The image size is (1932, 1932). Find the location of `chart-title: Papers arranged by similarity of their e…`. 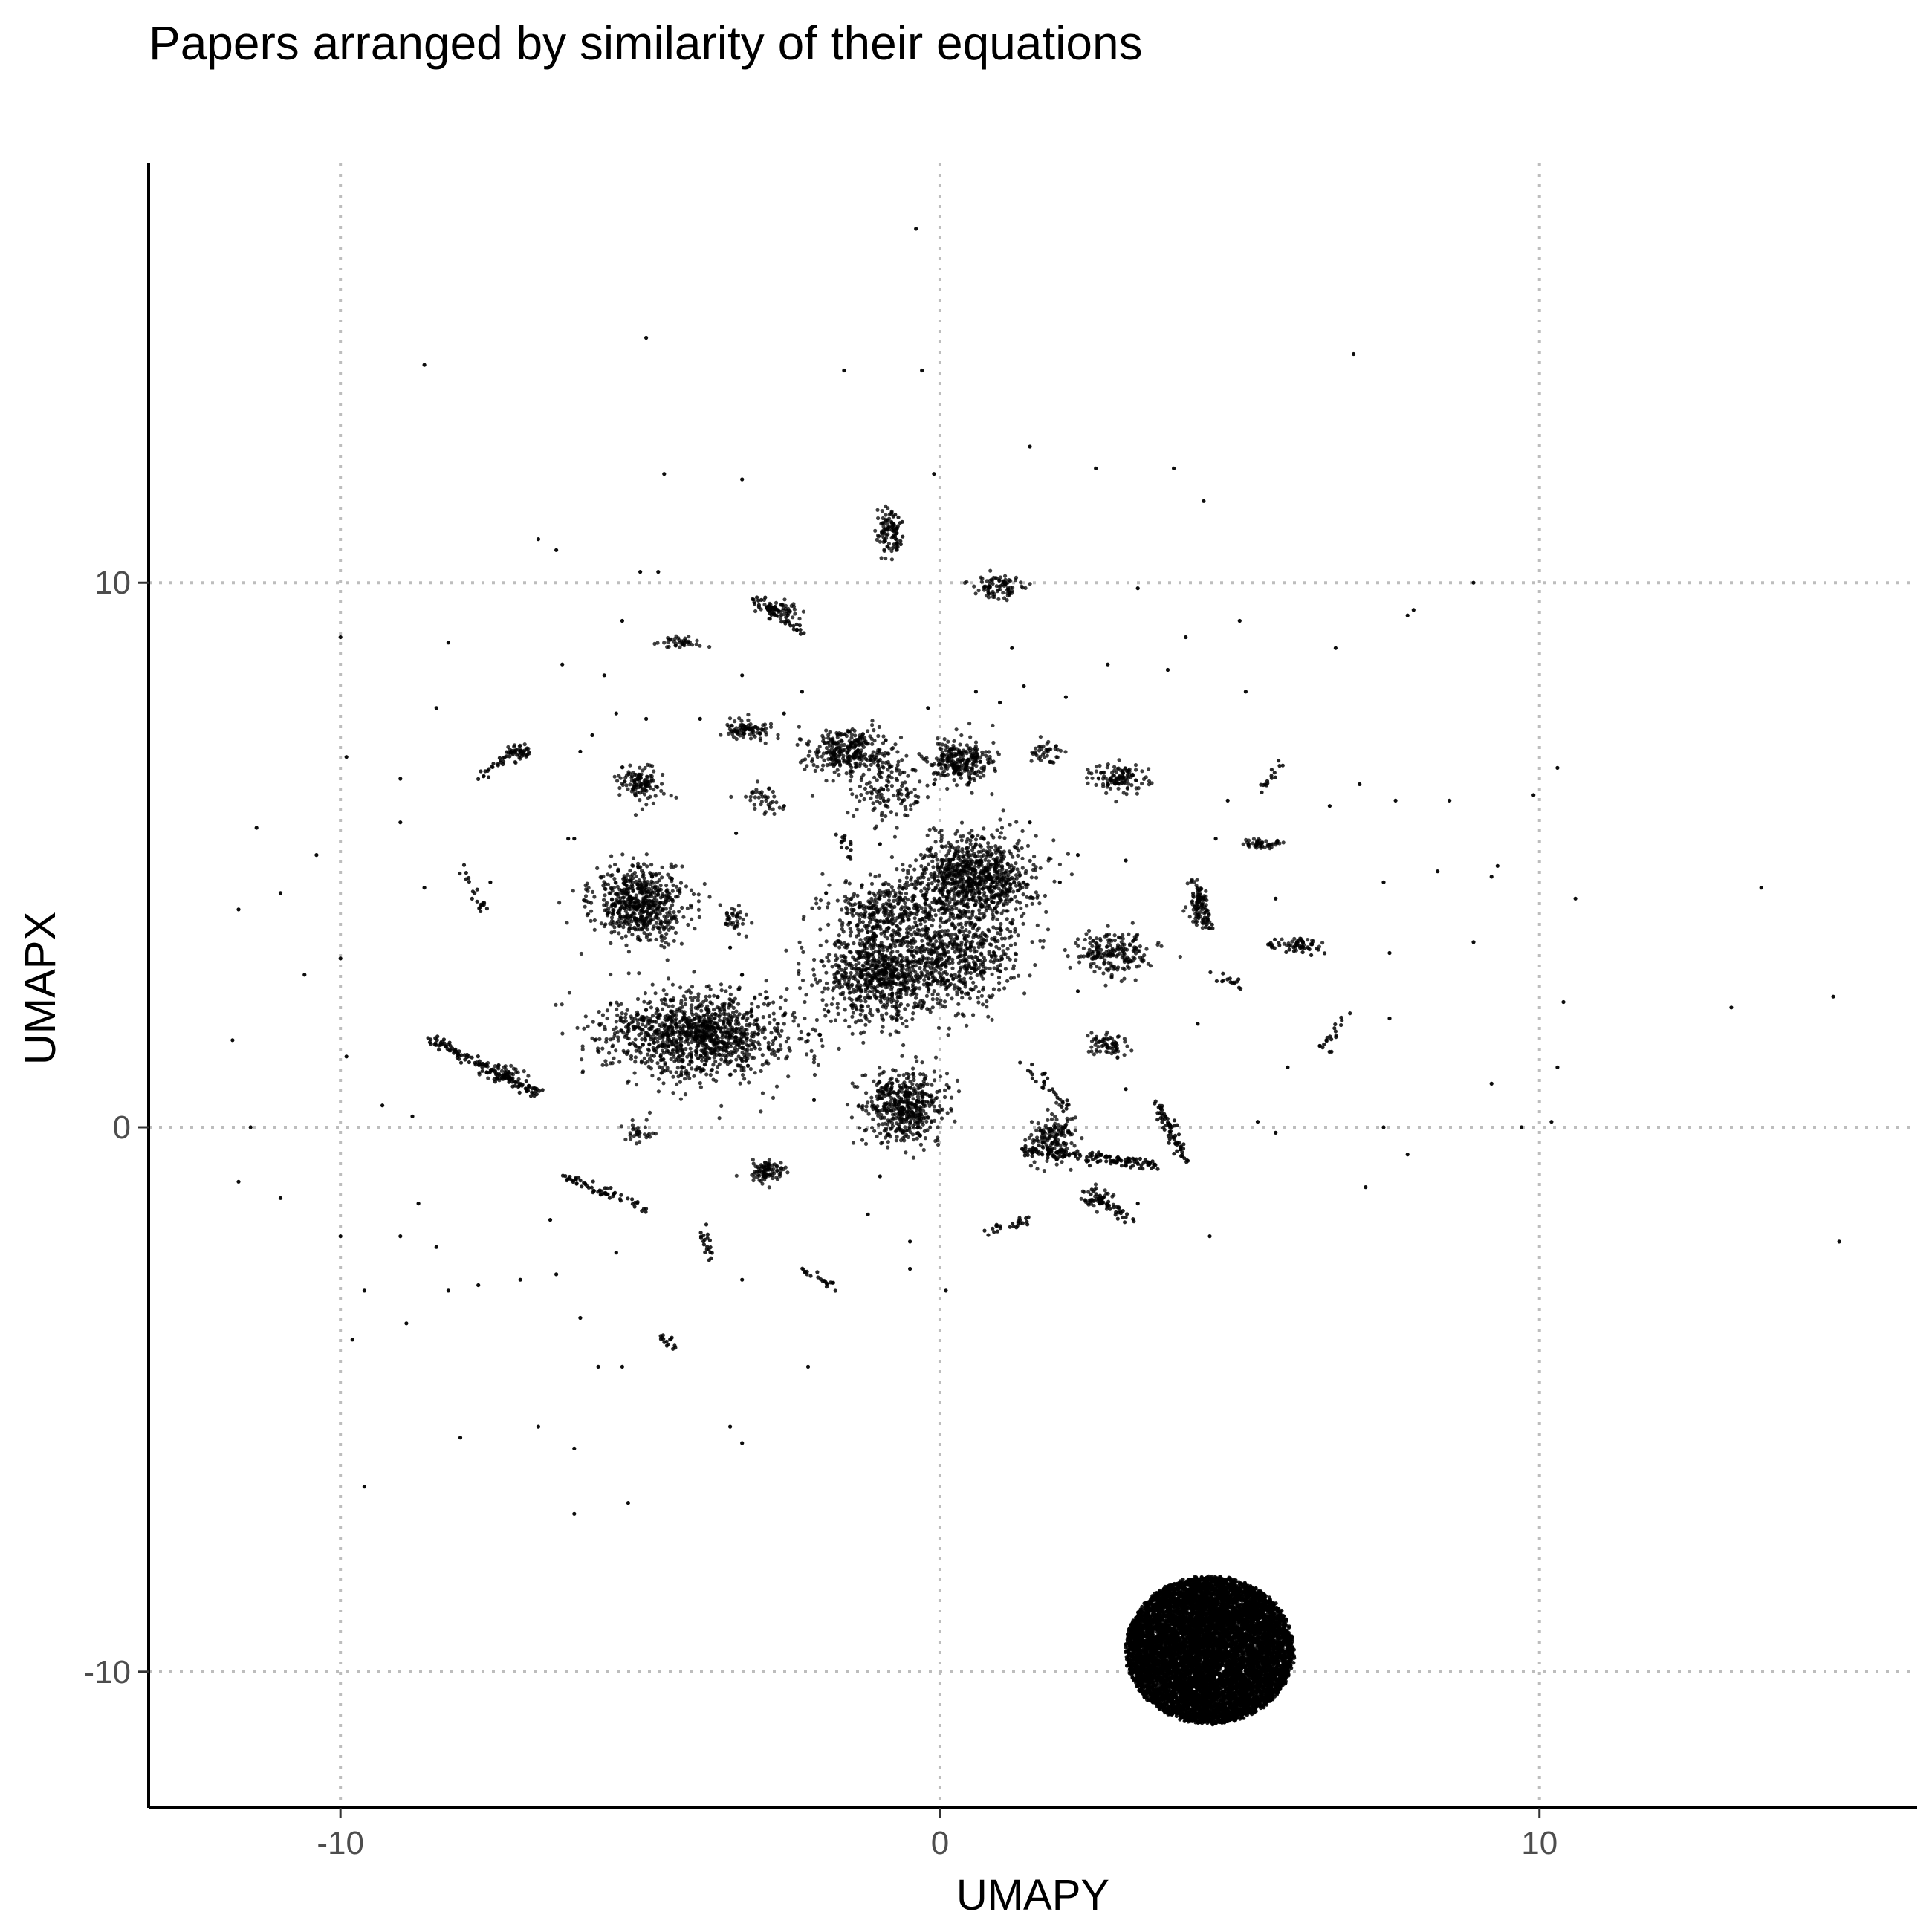

chart-title: Papers arranged by similarity of their e… is located at coordinates (646, 43).